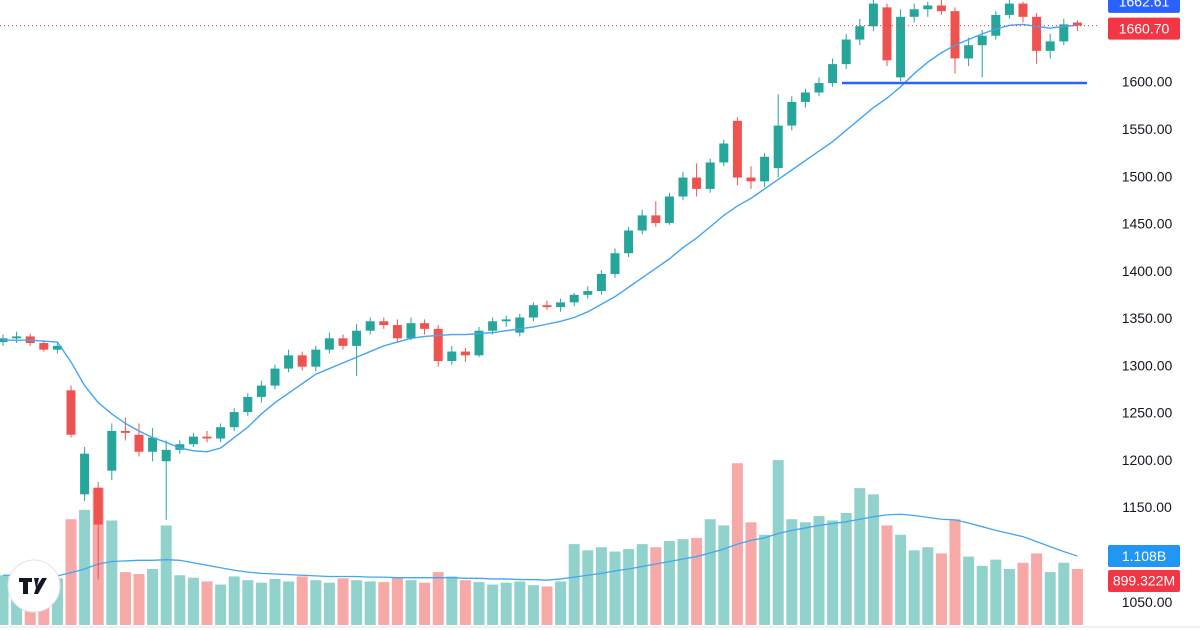  I want to click on price-tag: 1660.70, so click(1144, 28).